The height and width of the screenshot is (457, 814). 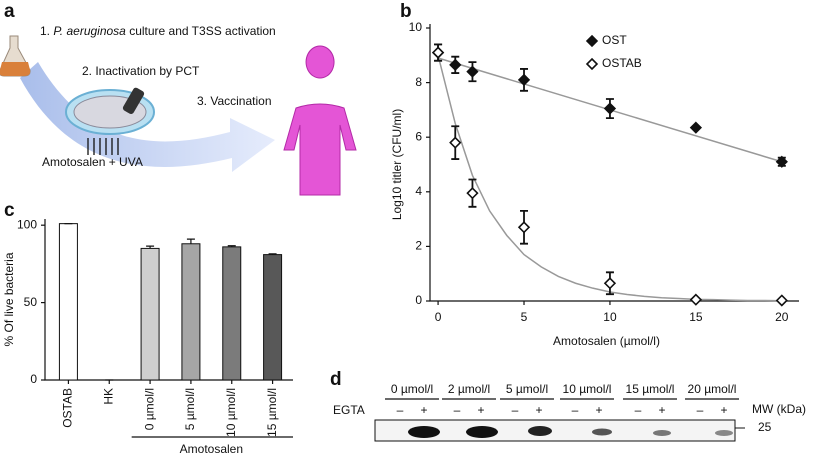 I want to click on culture, so click(x=15, y=69).